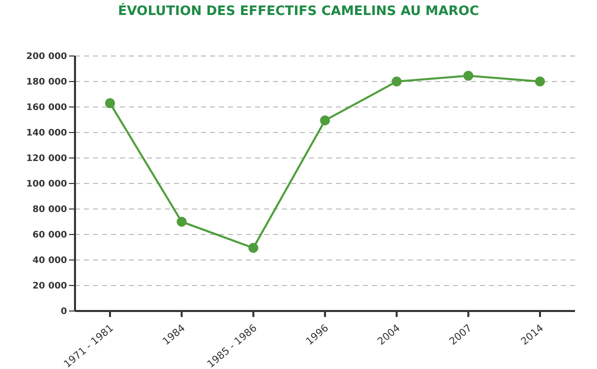 This screenshot has width=597, height=369. What do you see at coordinates (46, 108) in the screenshot?
I see `y-tick-label: 160 000` at bounding box center [46, 108].